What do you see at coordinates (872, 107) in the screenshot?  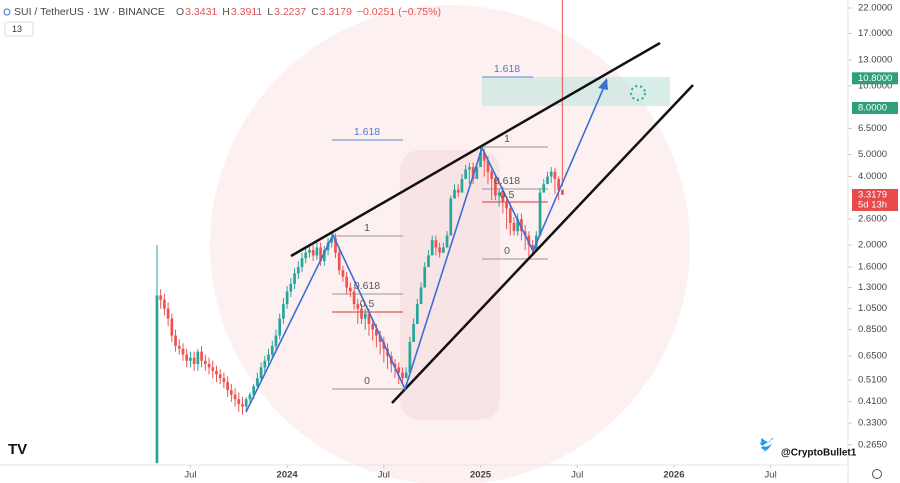 I see `zone-price-label: 8.0000` at bounding box center [872, 107].